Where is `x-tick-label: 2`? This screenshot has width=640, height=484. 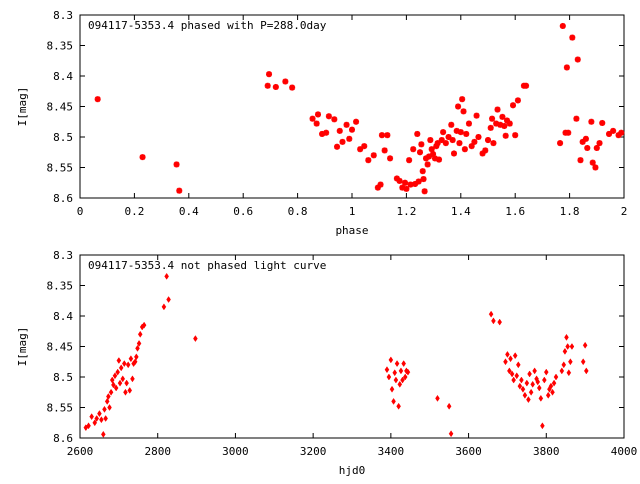 x-tick-label: 2 is located at coordinates (624, 211).